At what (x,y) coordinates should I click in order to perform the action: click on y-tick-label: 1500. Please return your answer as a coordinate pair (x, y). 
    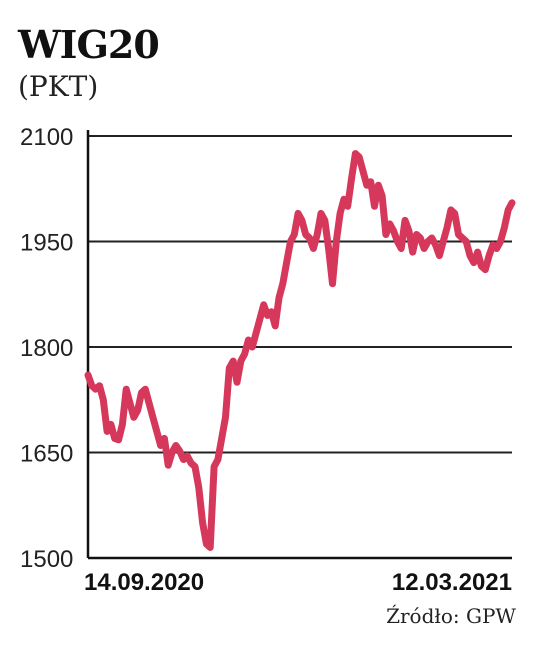
    Looking at the image, I should click on (46, 559).